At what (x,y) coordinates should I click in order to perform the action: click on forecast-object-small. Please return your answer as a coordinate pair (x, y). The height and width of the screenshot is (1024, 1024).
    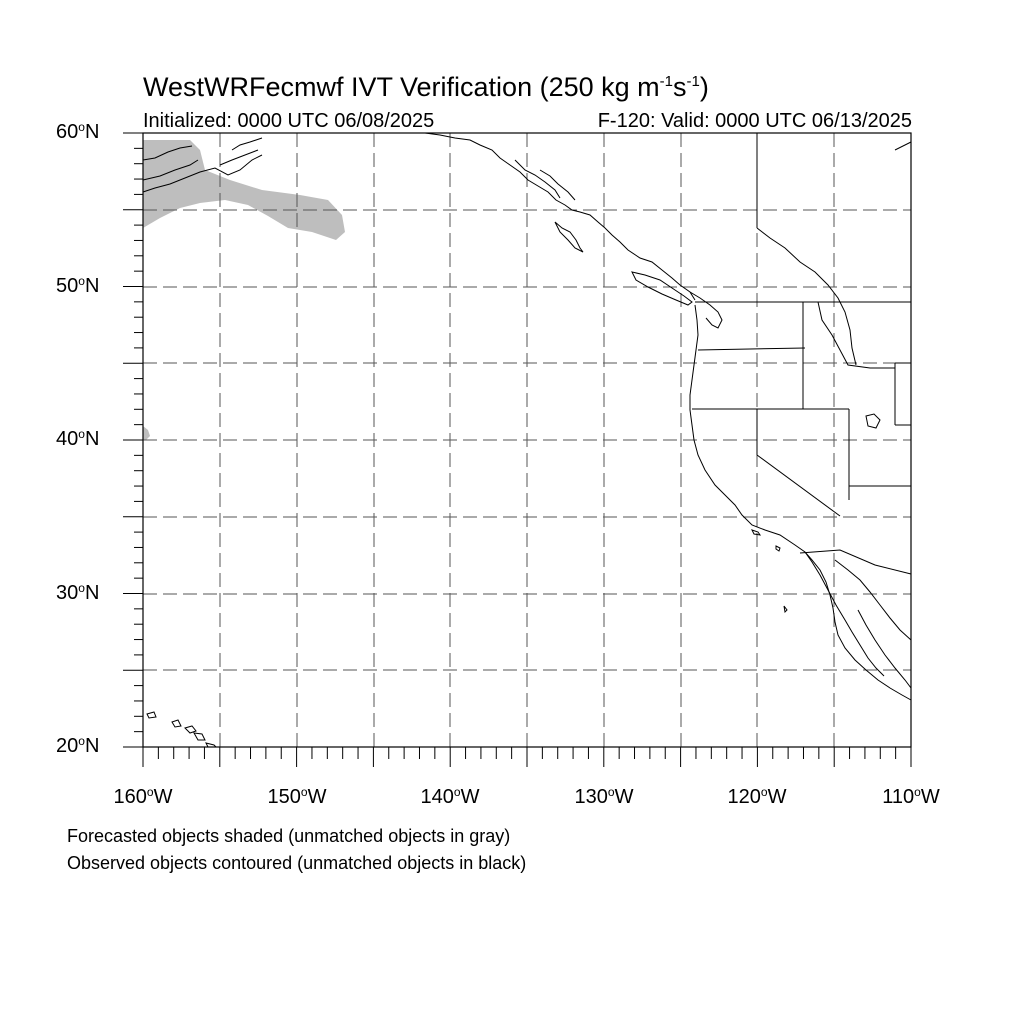
    Looking at the image, I should click on (146, 433).